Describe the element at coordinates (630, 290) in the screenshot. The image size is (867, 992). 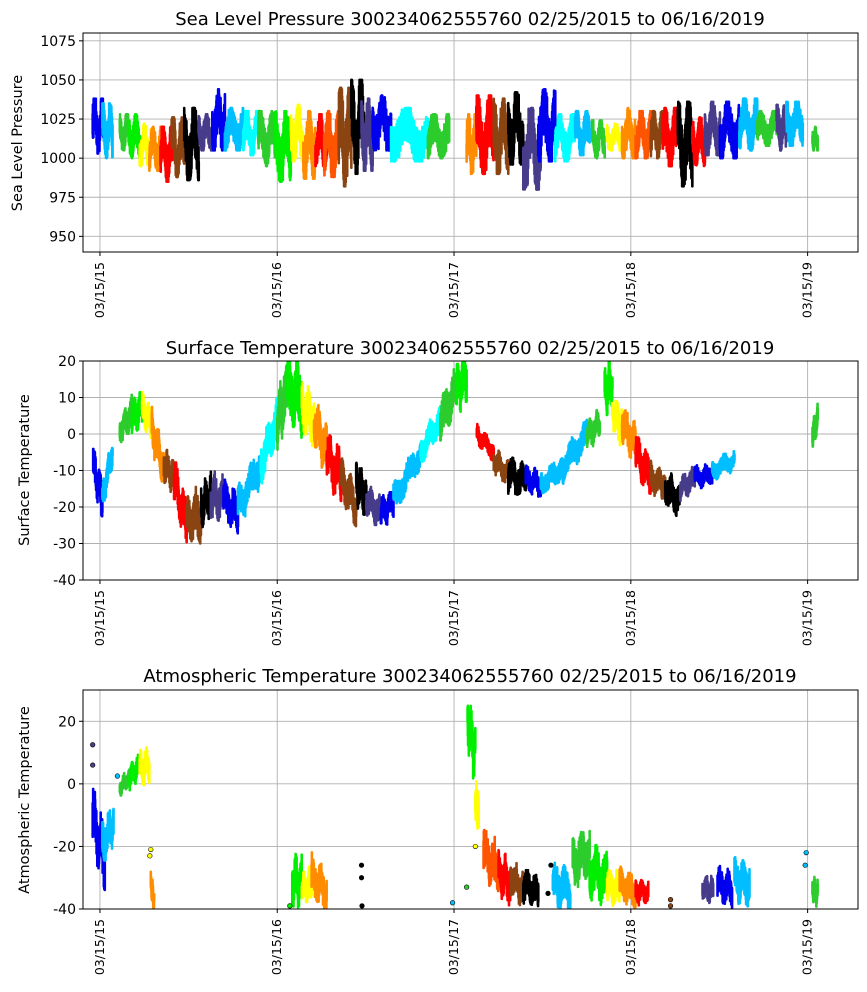
I see `x-tick-label: 03/15/18` at that location.